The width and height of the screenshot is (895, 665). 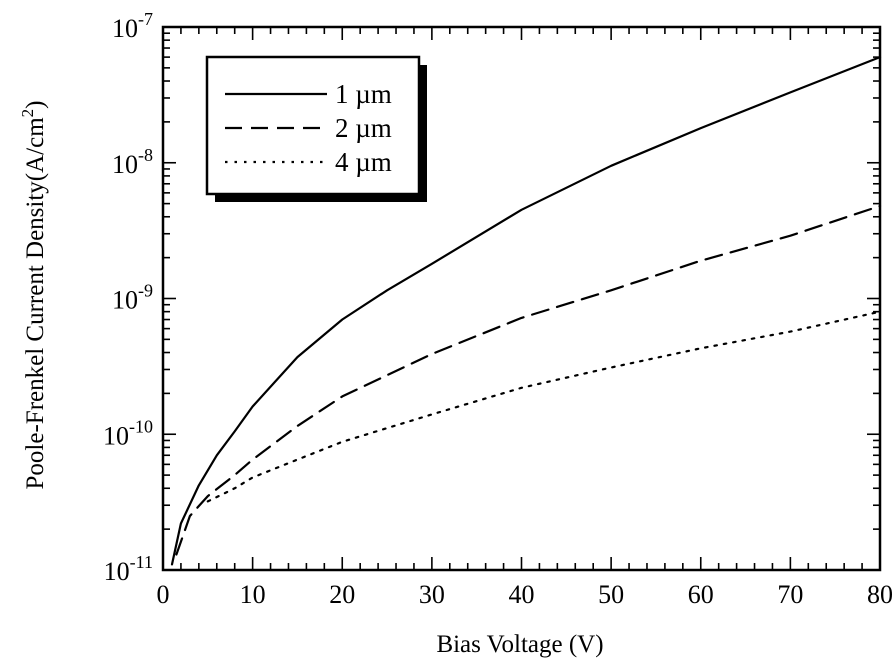 What do you see at coordinates (880, 594) in the screenshot?
I see `x-tick-label: 80` at bounding box center [880, 594].